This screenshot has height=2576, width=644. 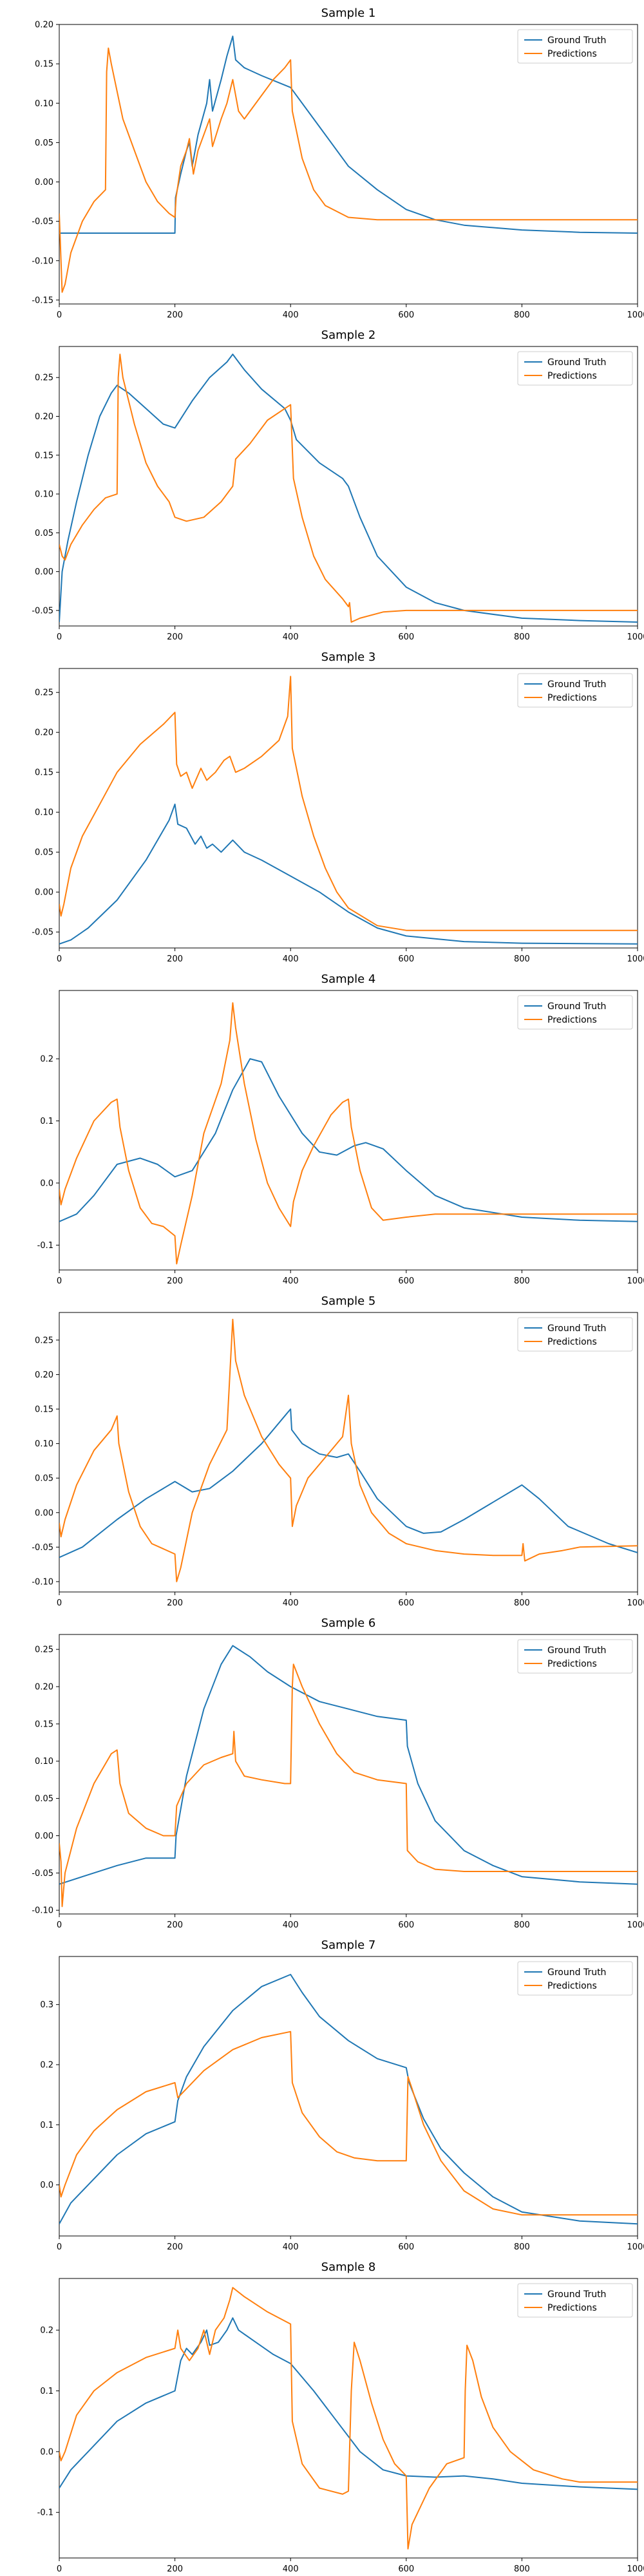 What do you see at coordinates (349, 979) in the screenshot?
I see `chart-title: Sample 4` at bounding box center [349, 979].